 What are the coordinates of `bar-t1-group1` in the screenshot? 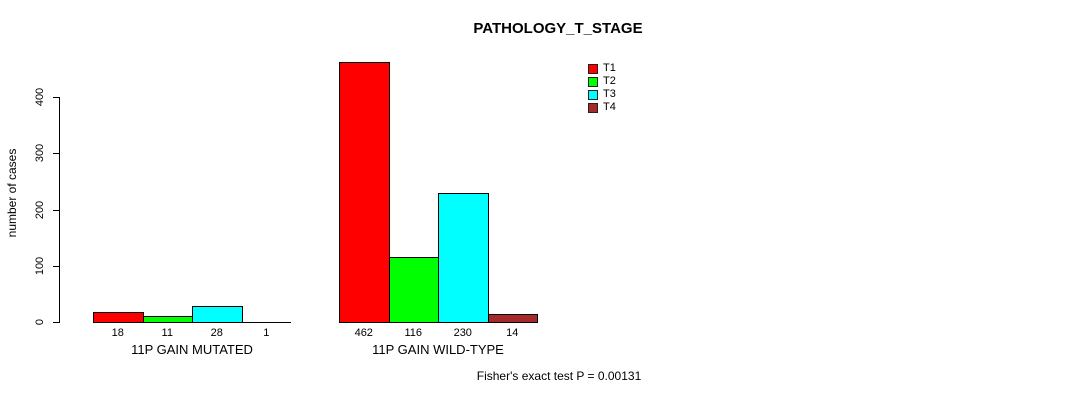 It's located at (118, 317).